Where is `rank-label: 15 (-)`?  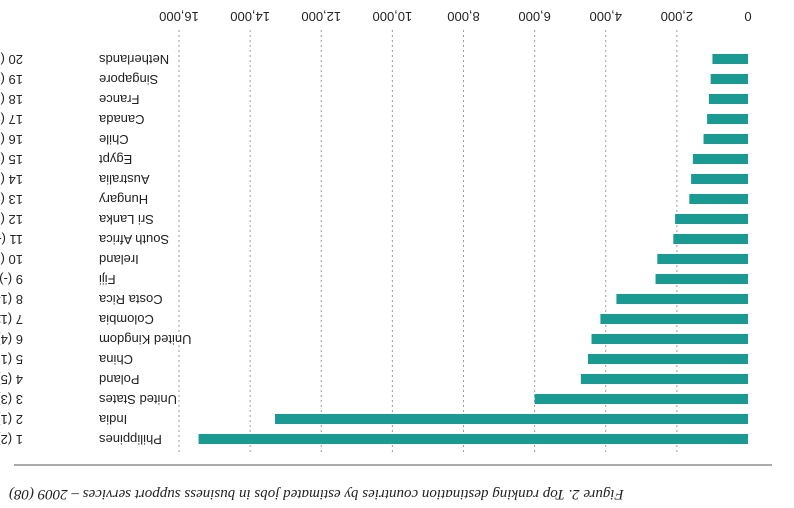 rank-label: 15 (-) is located at coordinates (11, 159).